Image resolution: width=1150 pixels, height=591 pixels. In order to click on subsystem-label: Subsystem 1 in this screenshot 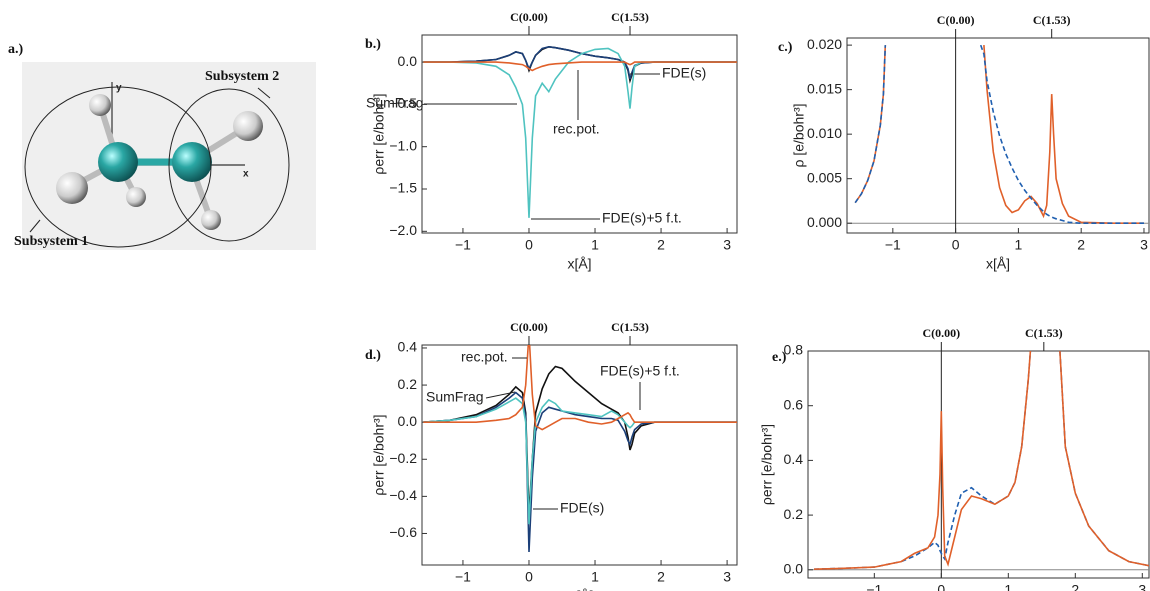, I will do `click(51, 241)`.